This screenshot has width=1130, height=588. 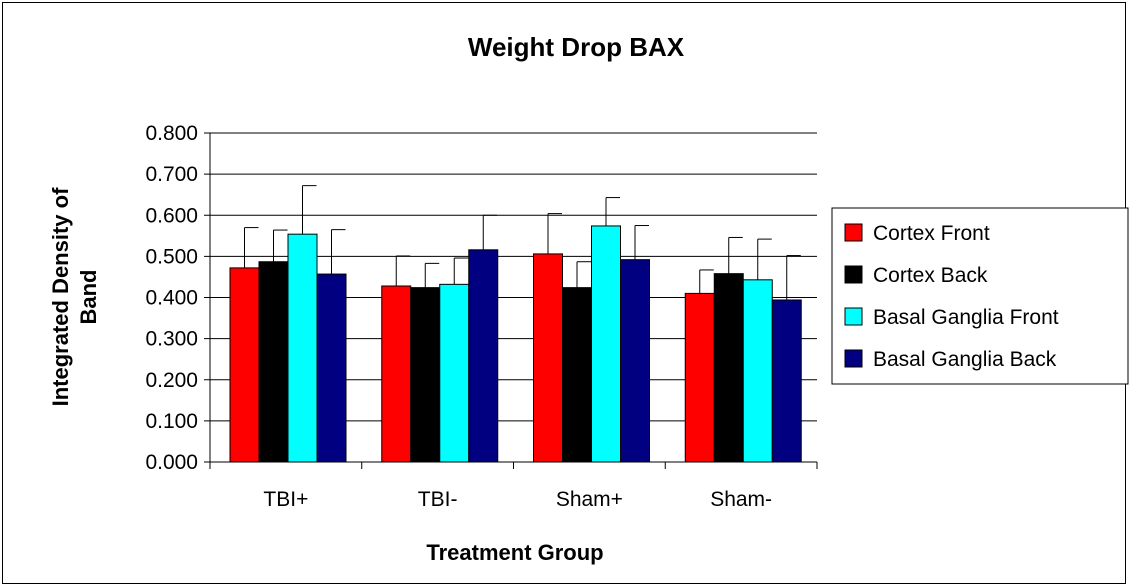 What do you see at coordinates (171, 133) in the screenshot?
I see `y-tick-label: 0.800` at bounding box center [171, 133].